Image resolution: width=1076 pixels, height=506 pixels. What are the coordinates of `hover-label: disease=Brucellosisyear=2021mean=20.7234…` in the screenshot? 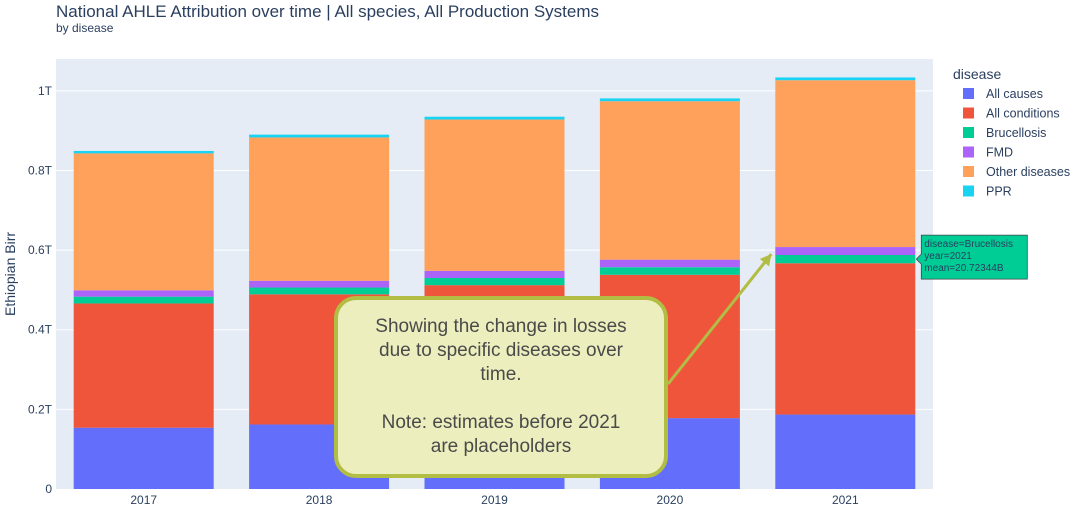 It's located at (971, 257).